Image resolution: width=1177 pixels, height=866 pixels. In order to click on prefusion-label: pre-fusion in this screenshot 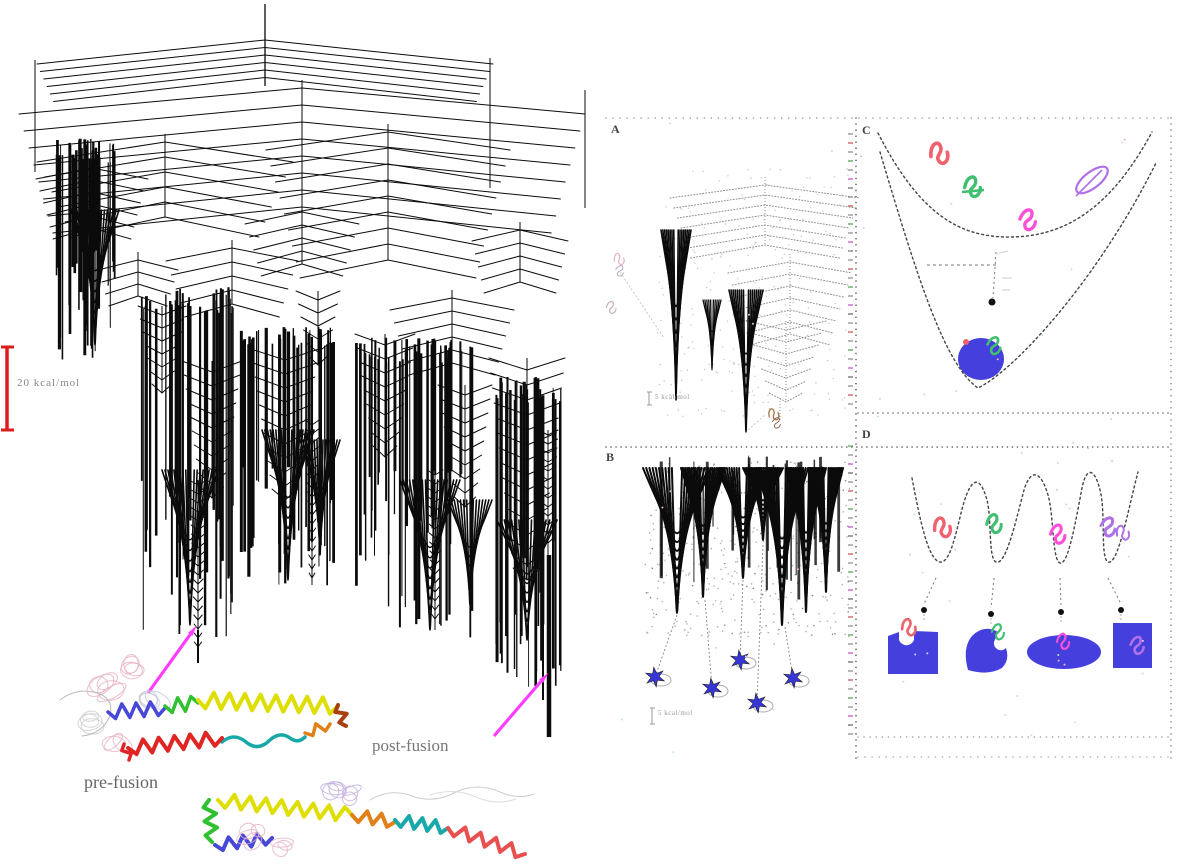, I will do `click(121, 782)`.